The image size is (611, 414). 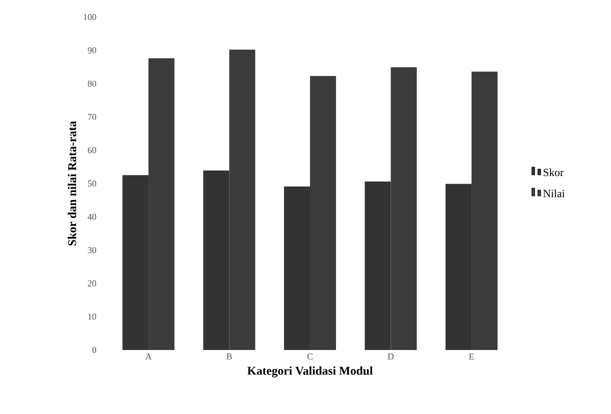 I want to click on y-tick-label: 50, so click(x=92, y=183).